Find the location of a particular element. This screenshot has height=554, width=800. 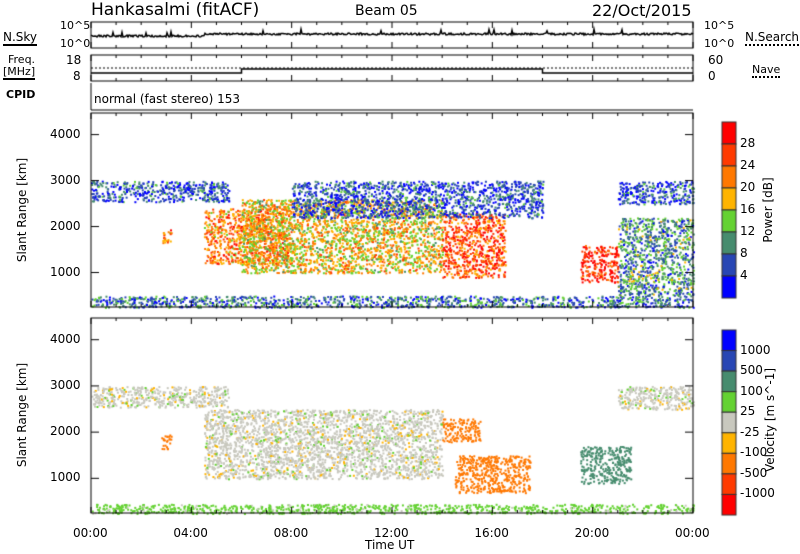

cpid-label: CPID is located at coordinates (21, 94).